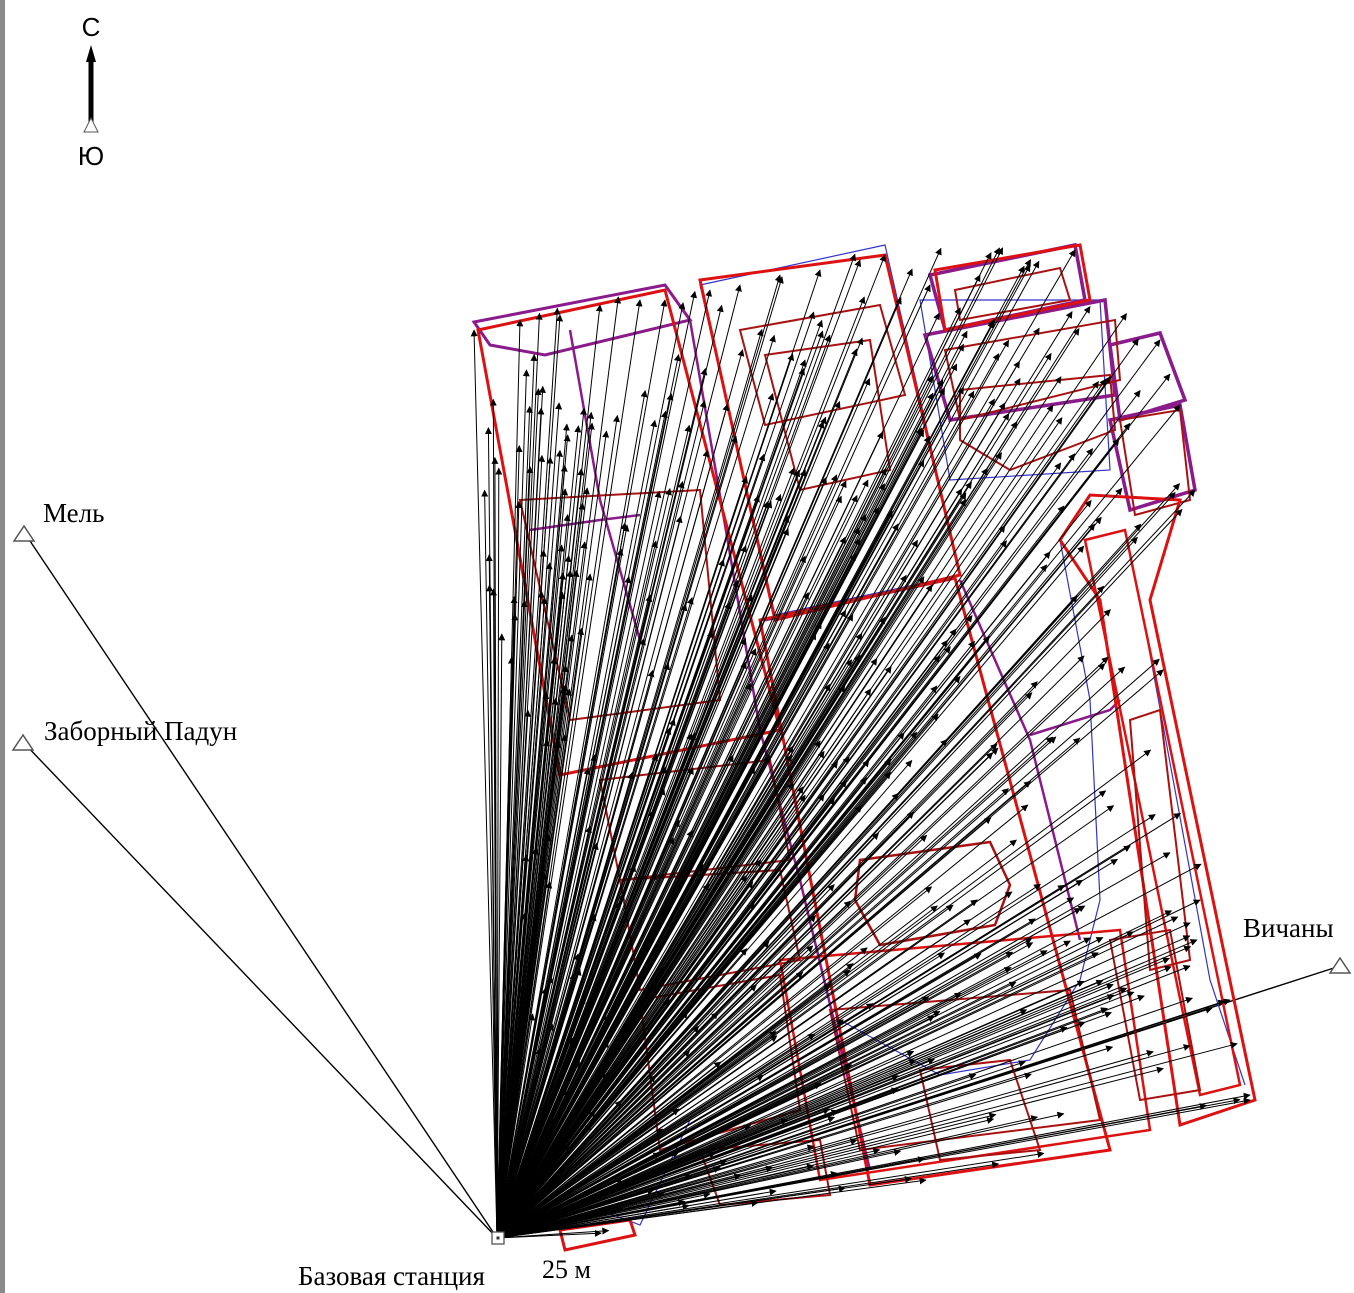 This screenshot has height=1293, width=1354. Describe the element at coordinates (91, 156) in the screenshot. I see `south-label: Ю` at that location.